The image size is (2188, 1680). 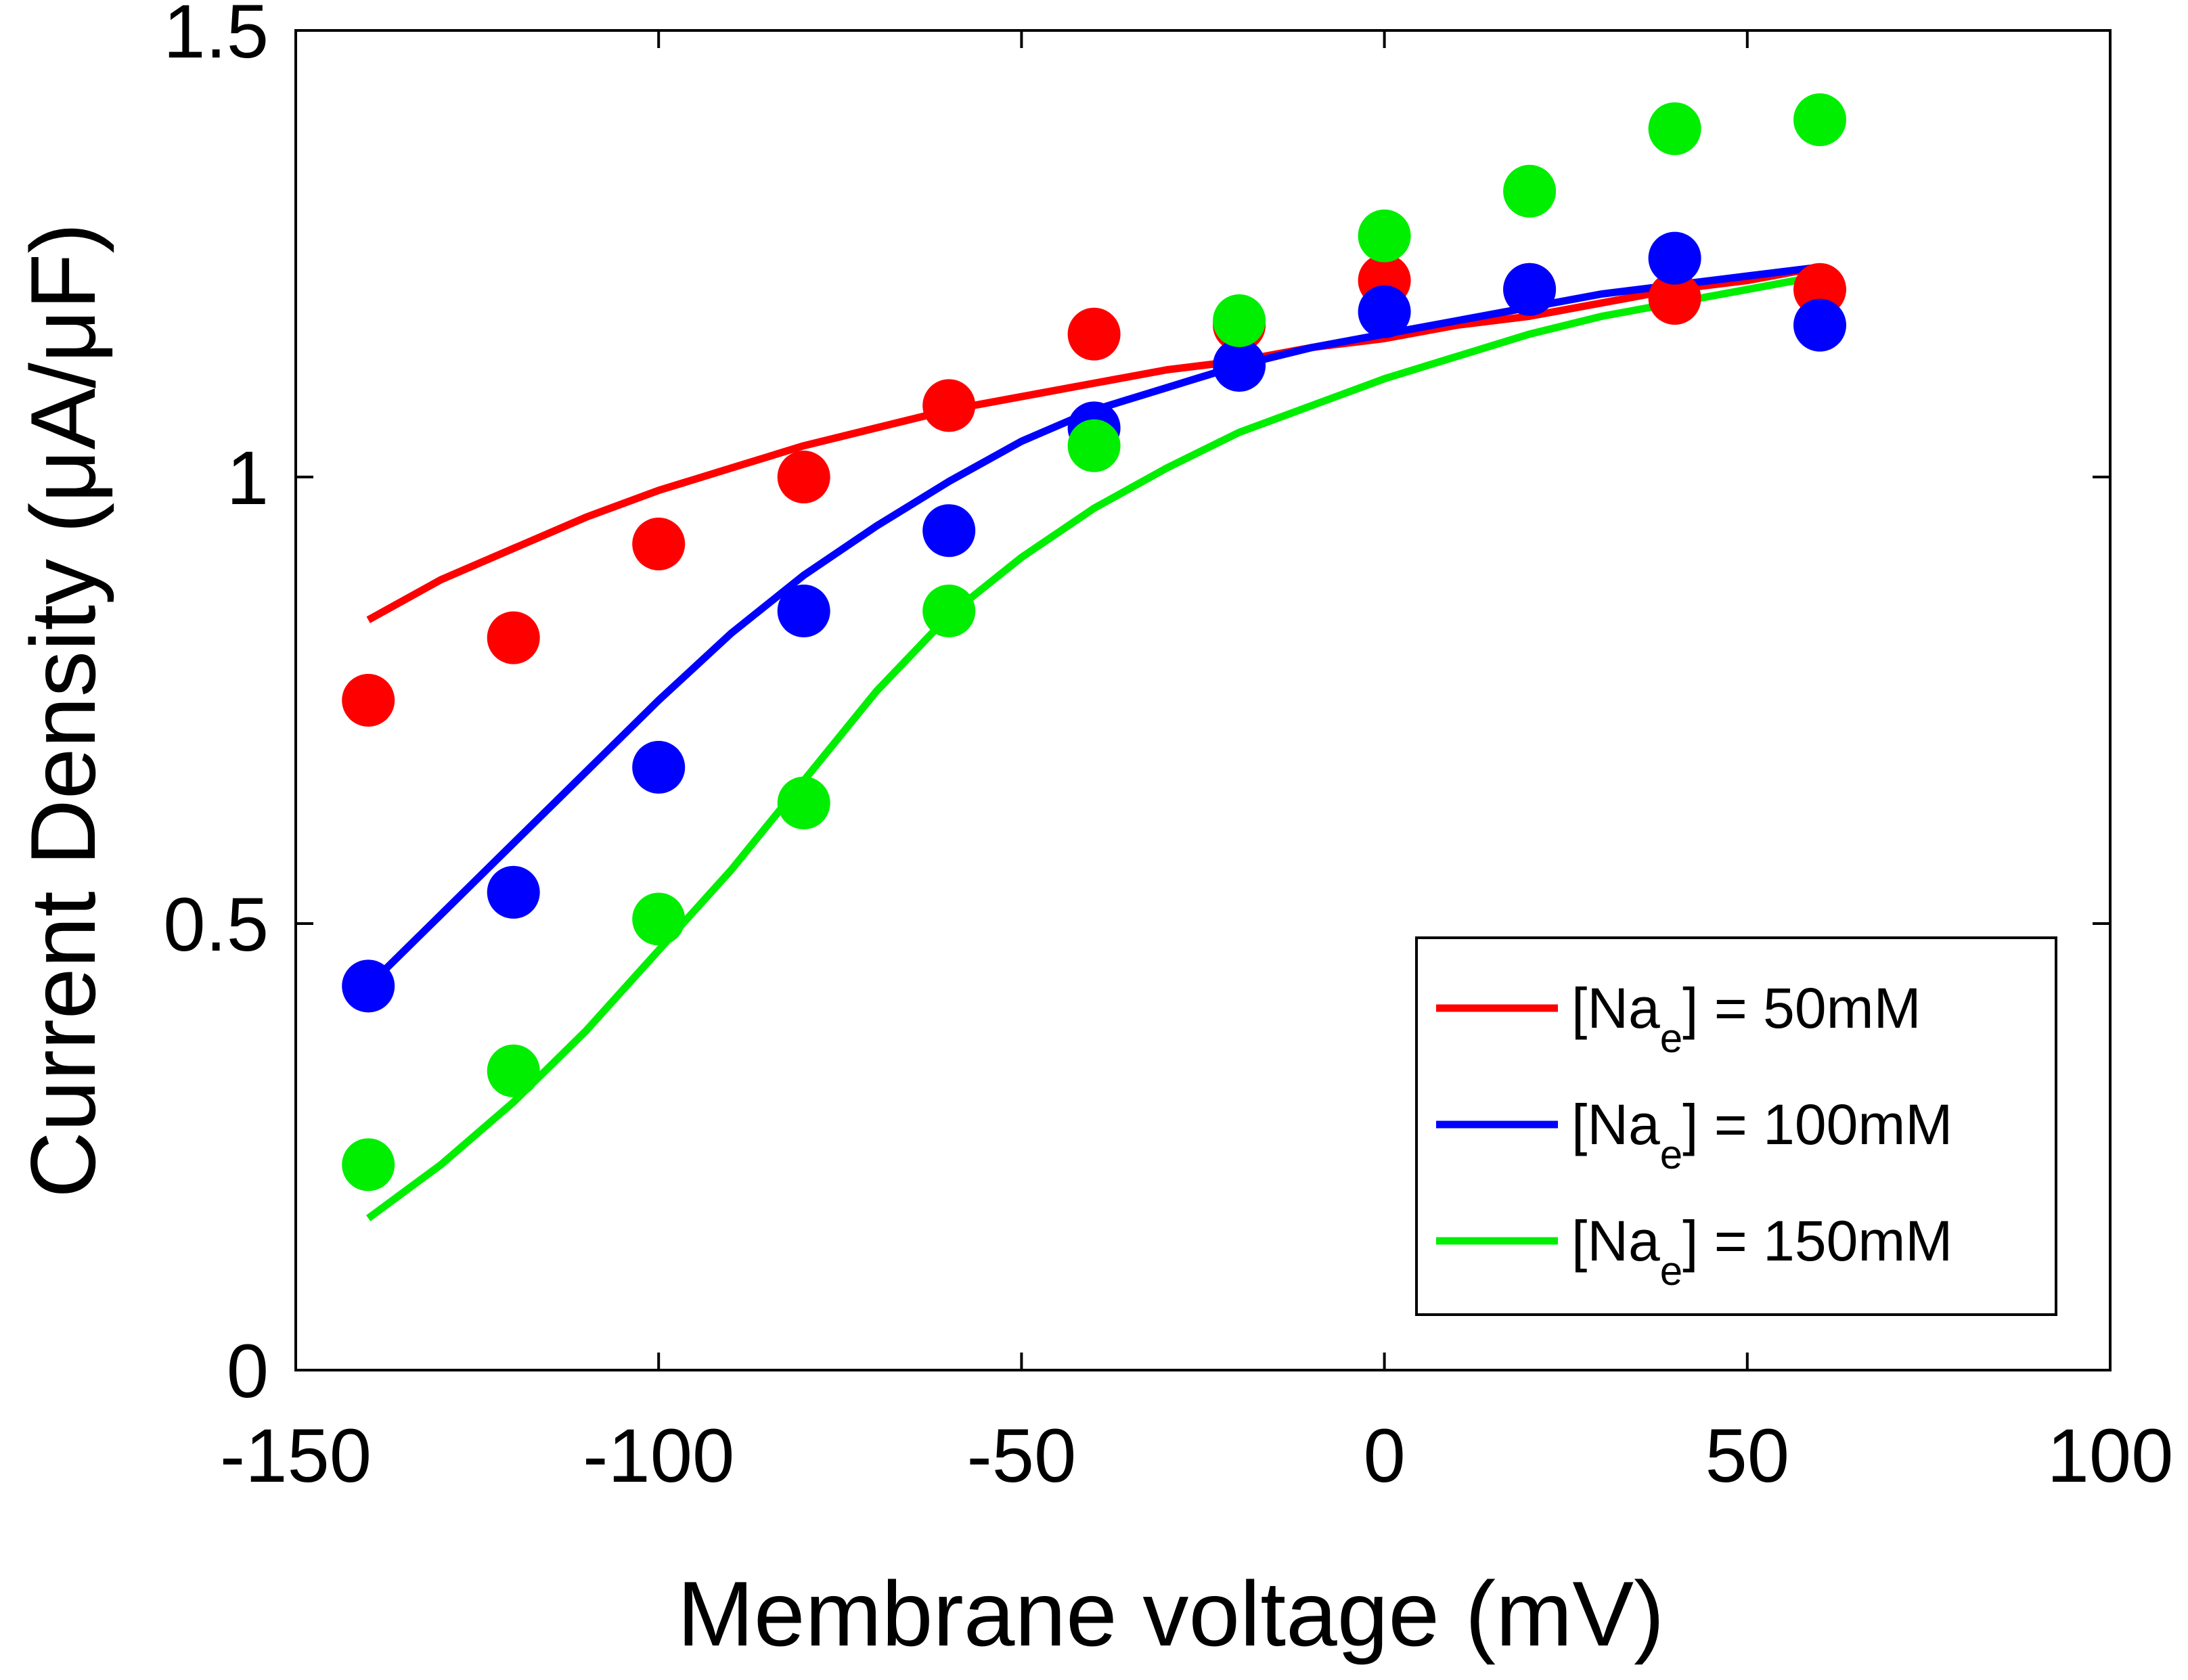 What do you see at coordinates (1747, 1455) in the screenshot?
I see `x-tick-label: 50` at bounding box center [1747, 1455].